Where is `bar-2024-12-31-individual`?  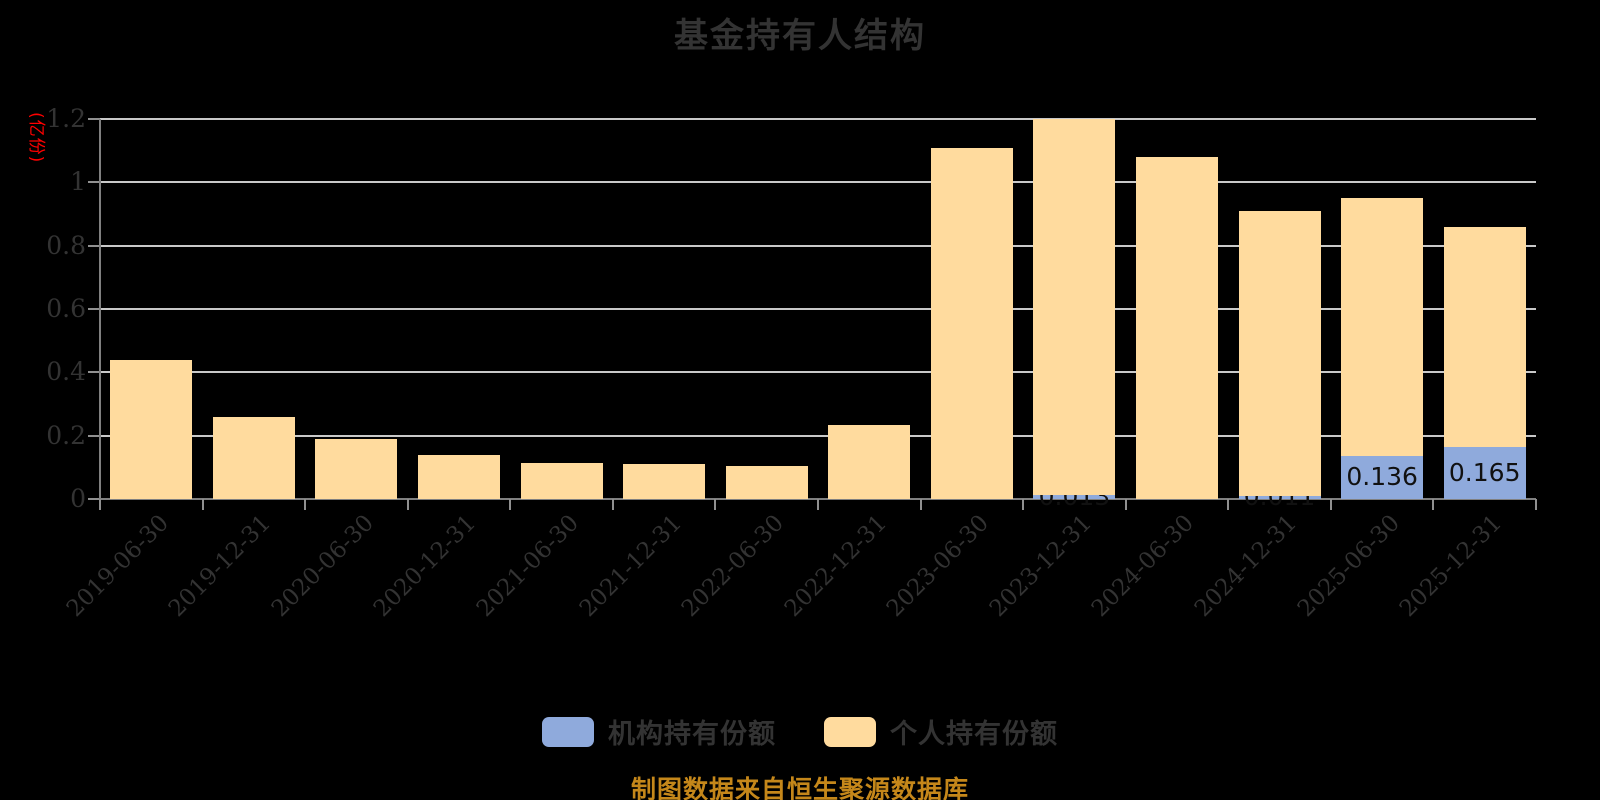 bar-2024-12-31-individual is located at coordinates (1279, 353).